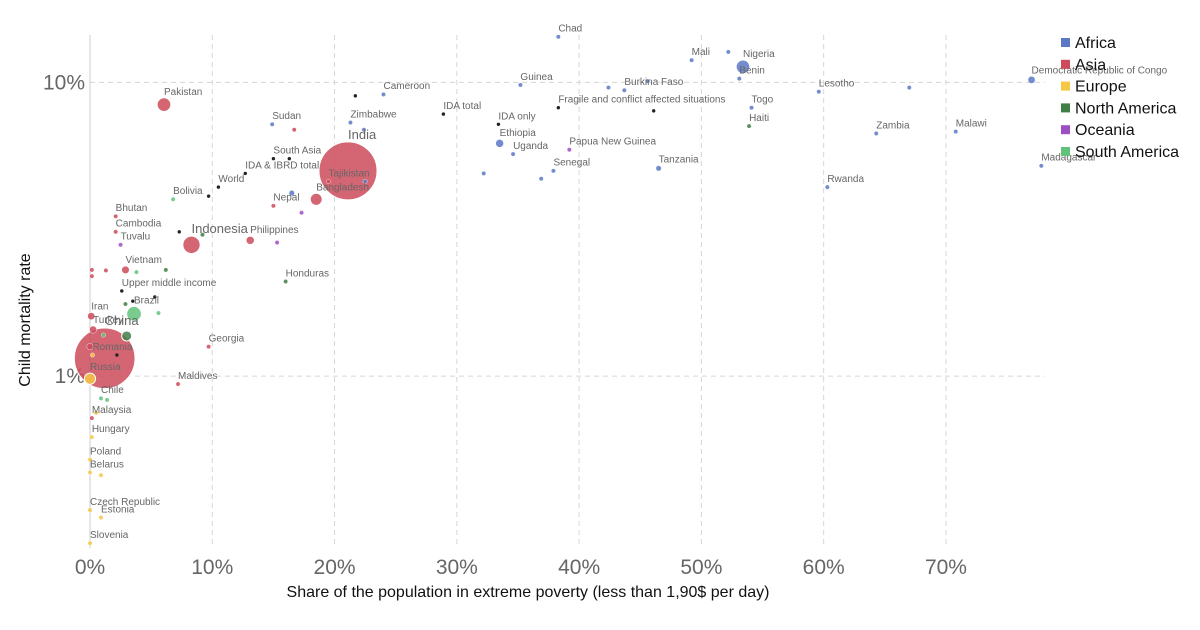 The height and width of the screenshot is (630, 1200). Describe the element at coordinates (1127, 152) in the screenshot. I see `legend-label: South America` at that location.